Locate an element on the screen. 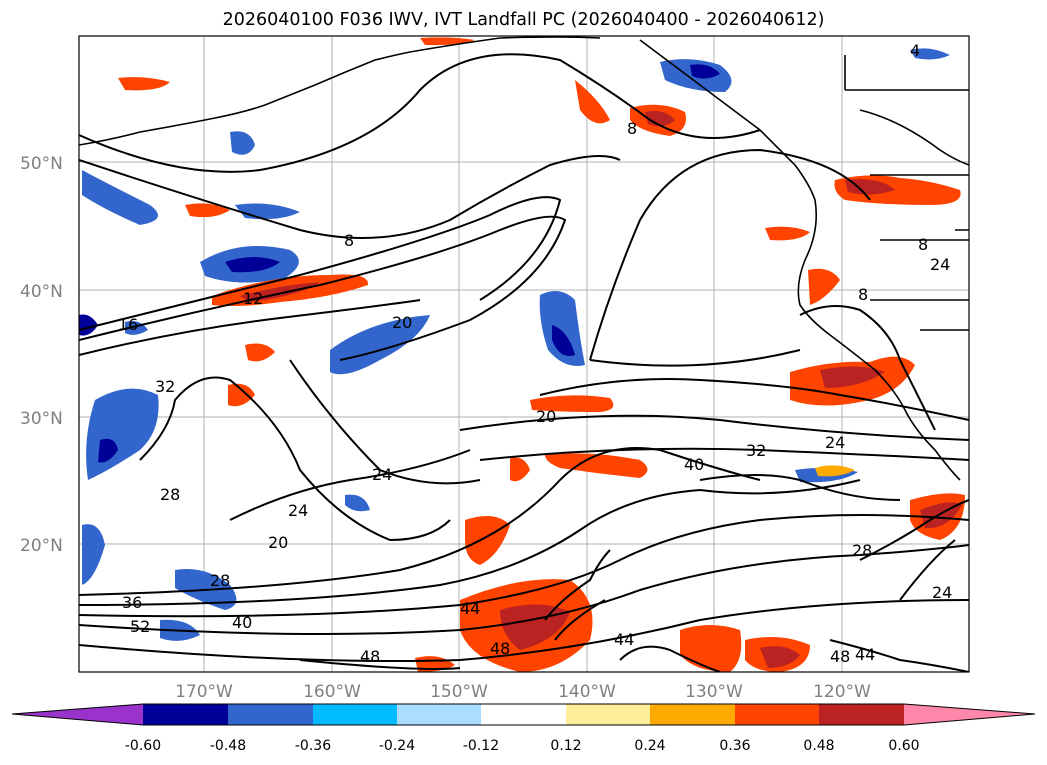 The height and width of the screenshot is (765, 1047). colorbar-tick: 0.48 is located at coordinates (818, 746).